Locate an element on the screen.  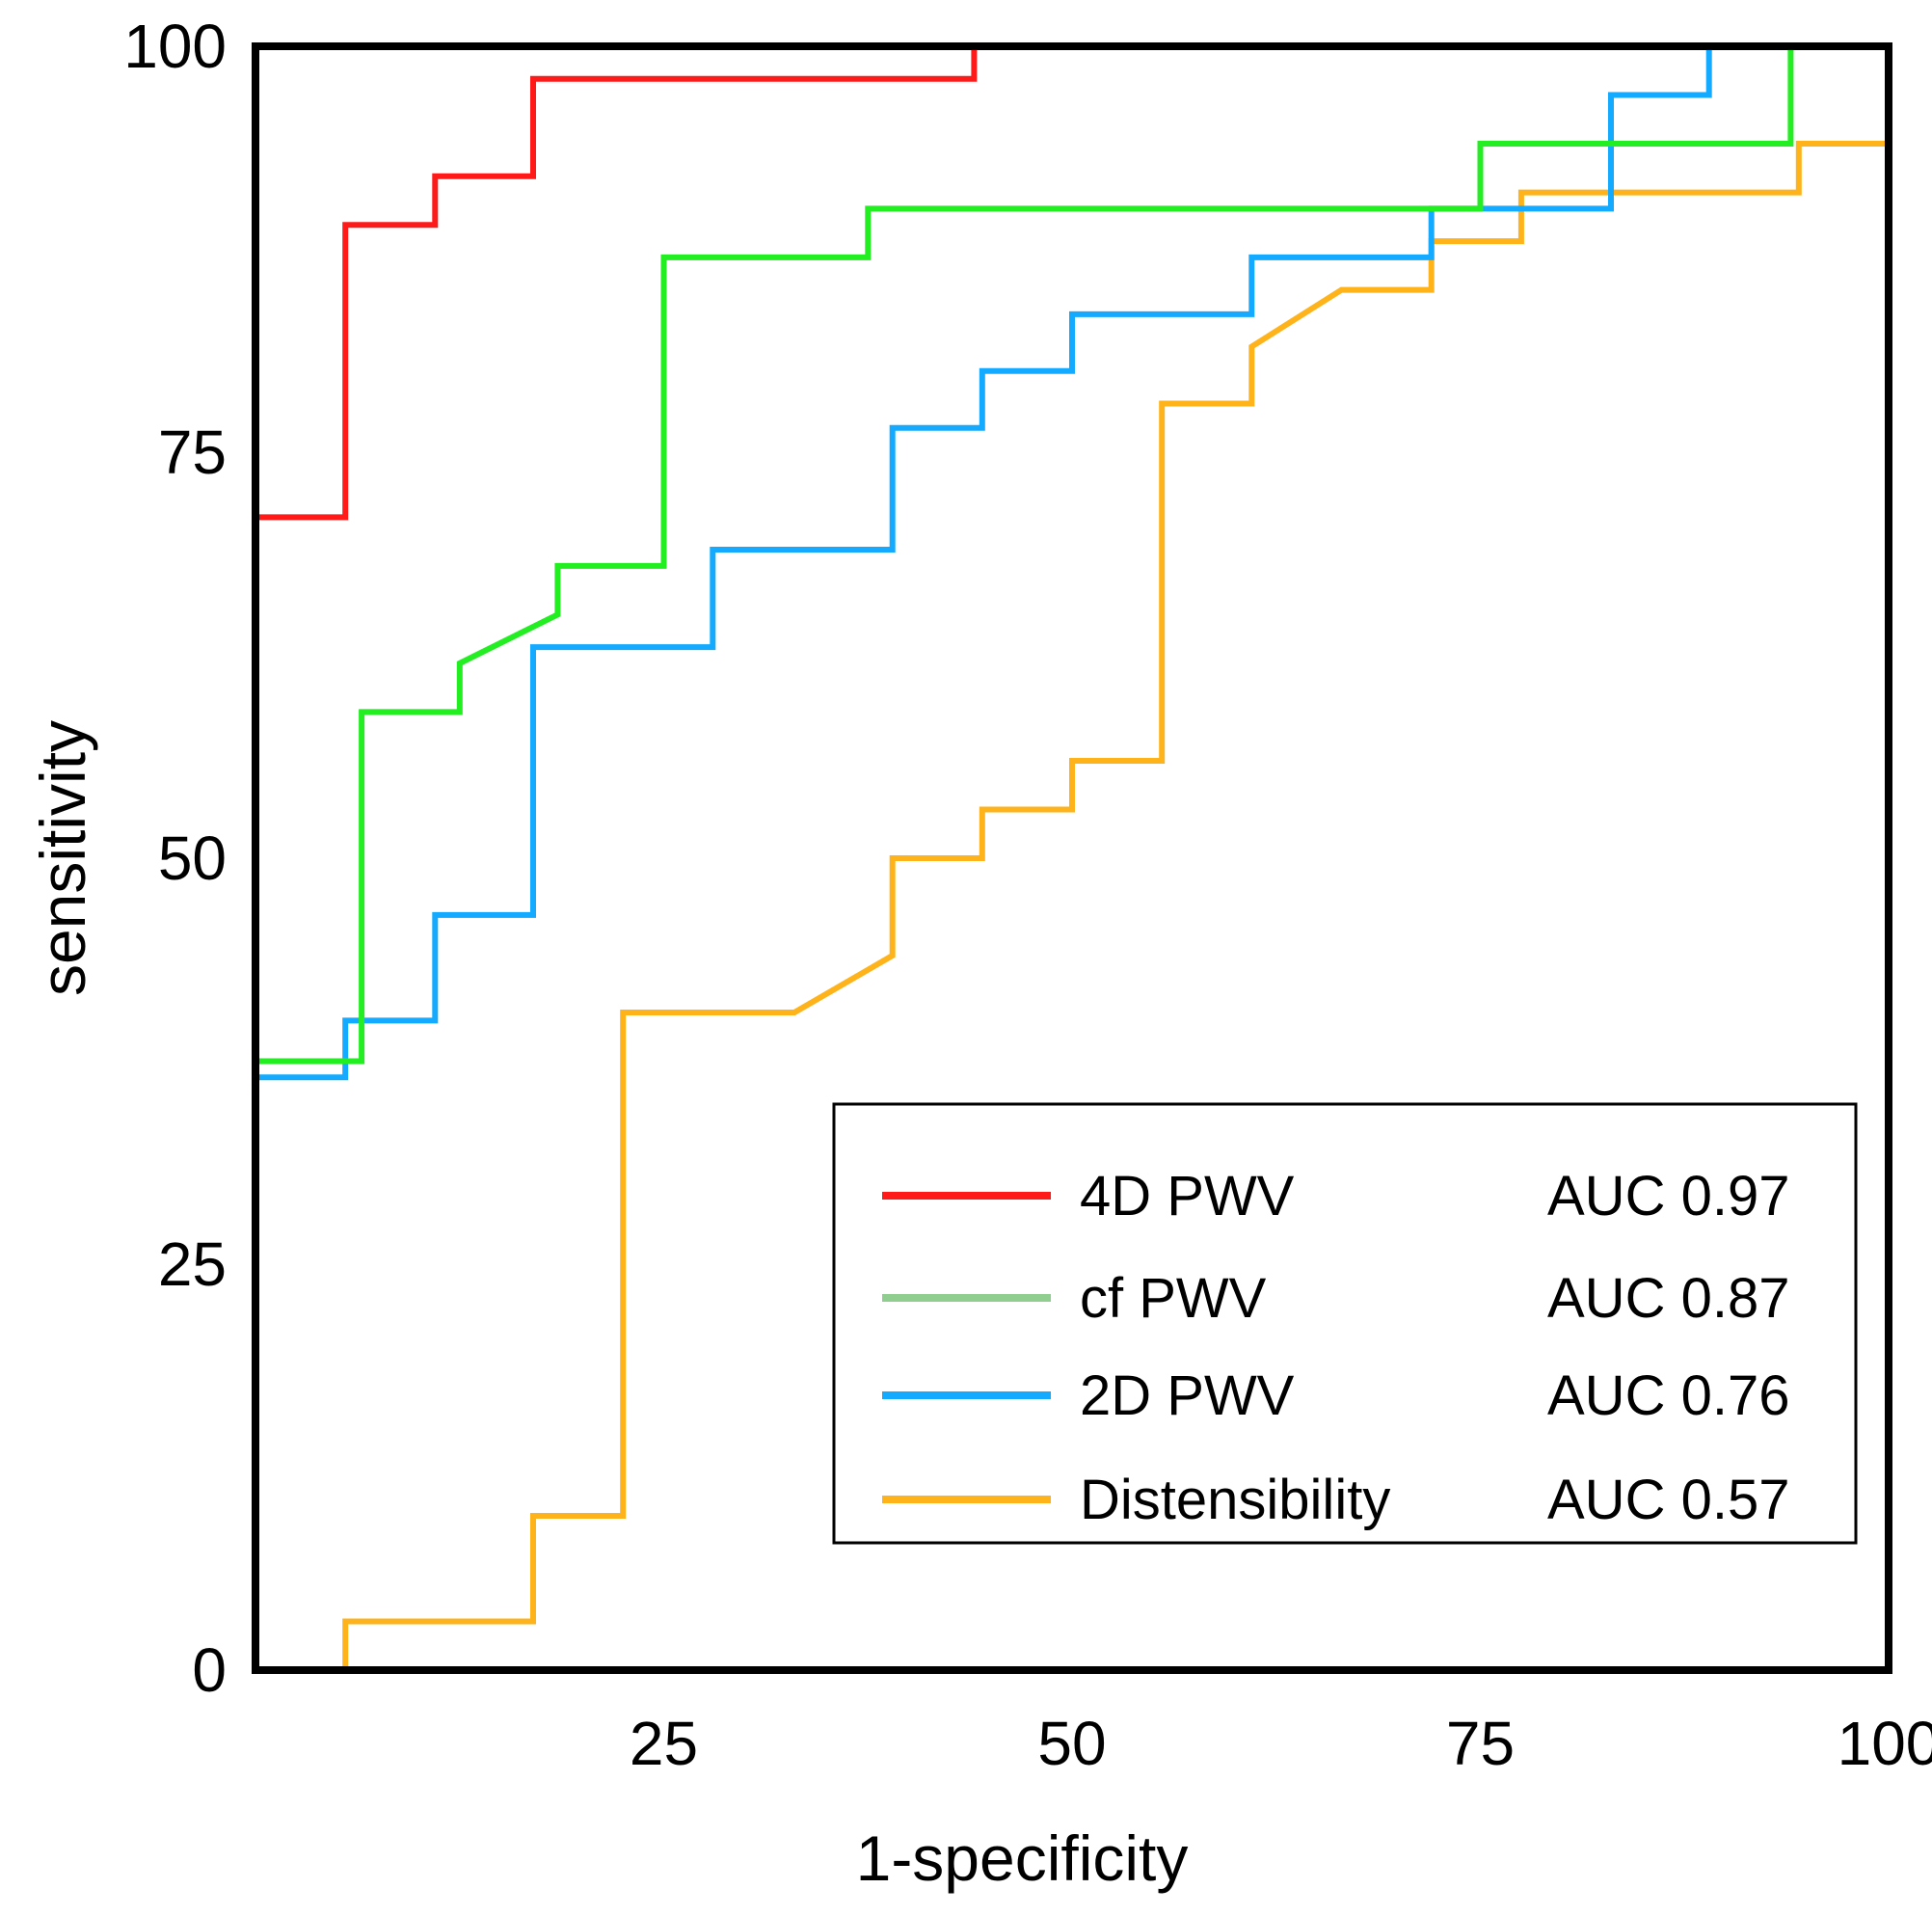
roc-curve-4d-pwv is located at coordinates (617, 283).